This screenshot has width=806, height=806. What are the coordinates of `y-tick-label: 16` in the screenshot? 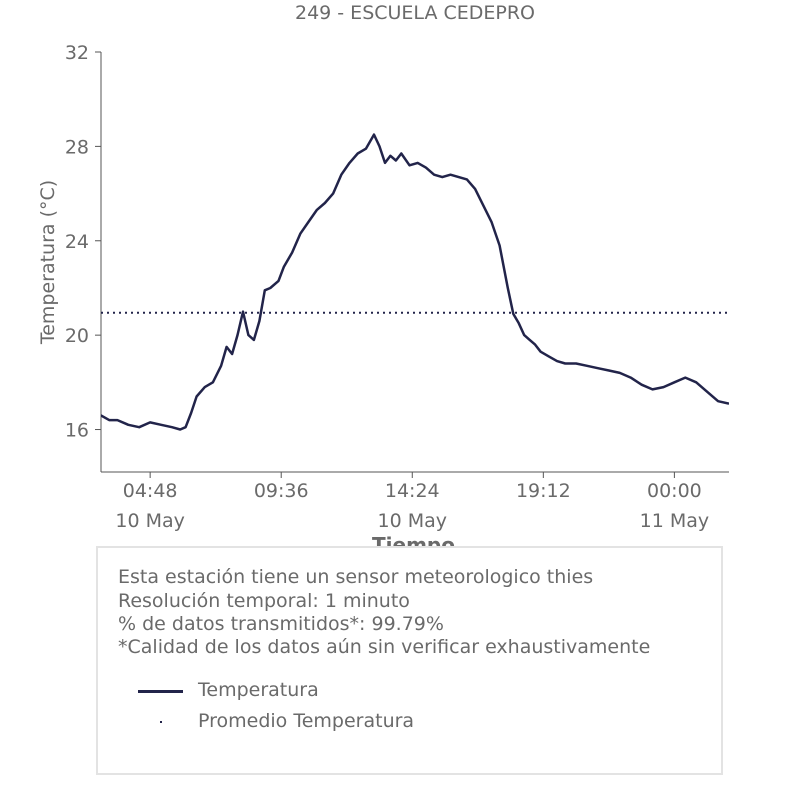 It's located at (77, 431).